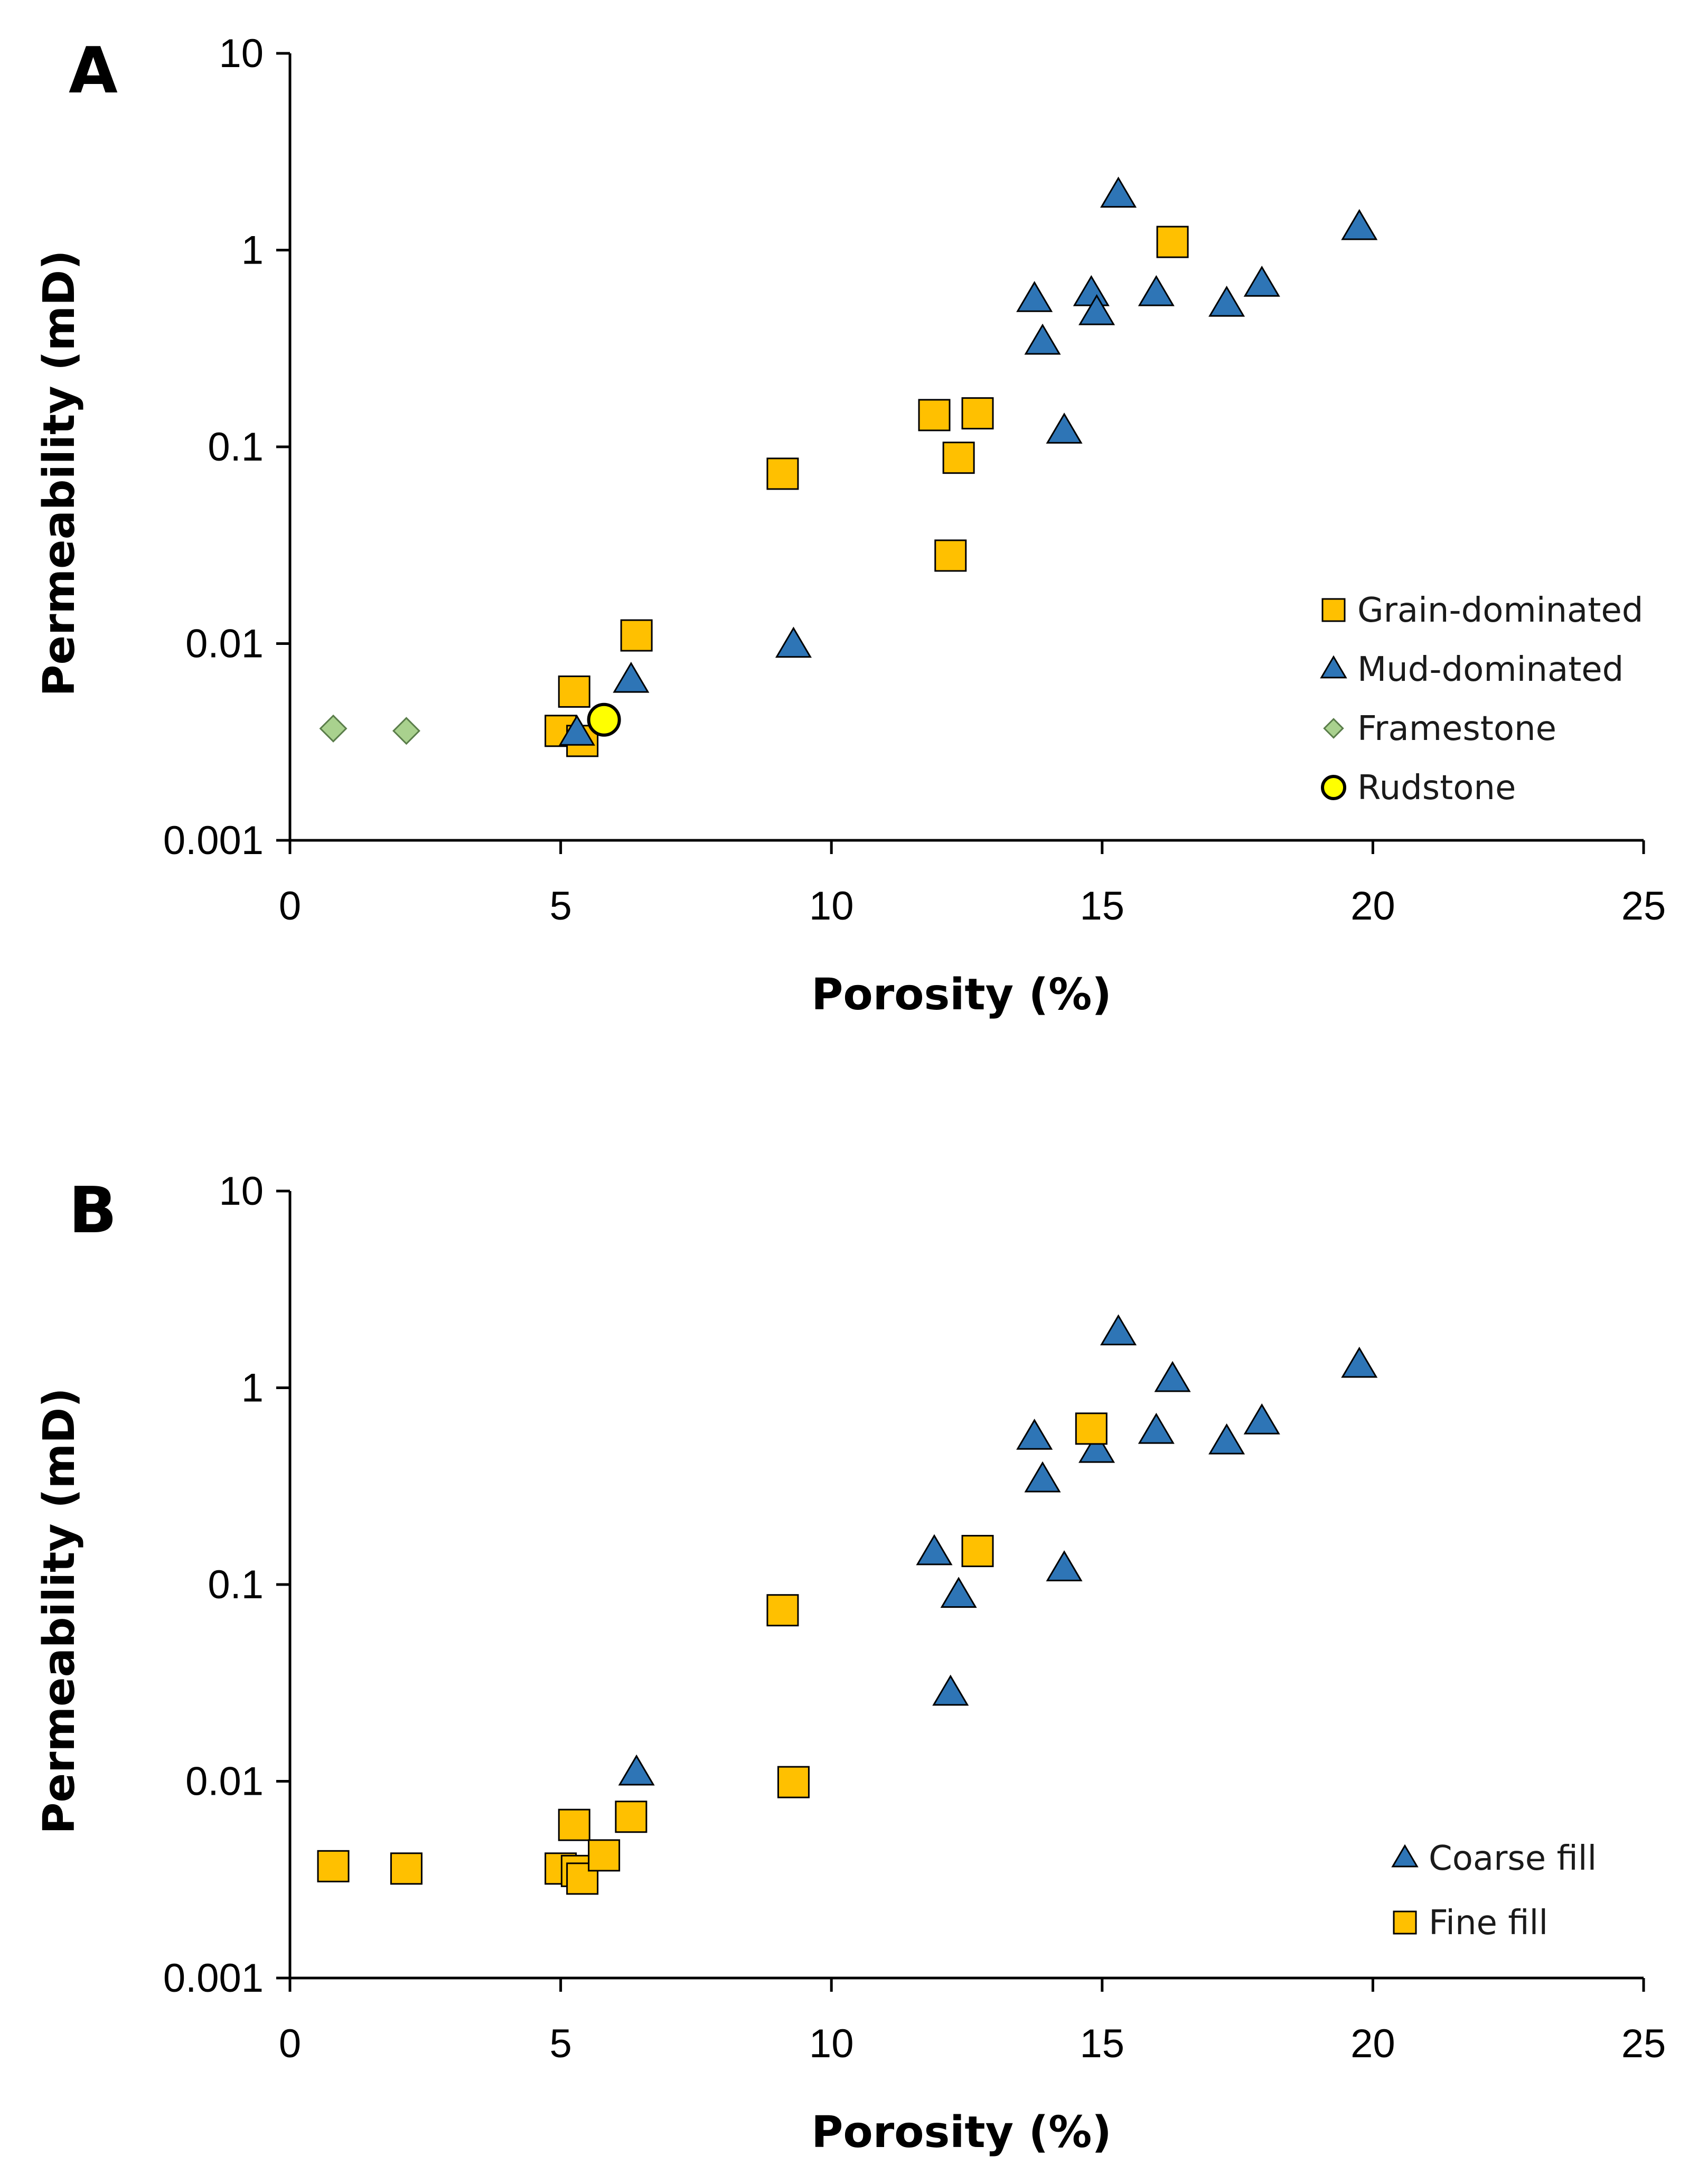 The image size is (1698, 2184). What do you see at coordinates (1490, 670) in the screenshot?
I see `legend-label: Mud-dominated` at bounding box center [1490, 670].